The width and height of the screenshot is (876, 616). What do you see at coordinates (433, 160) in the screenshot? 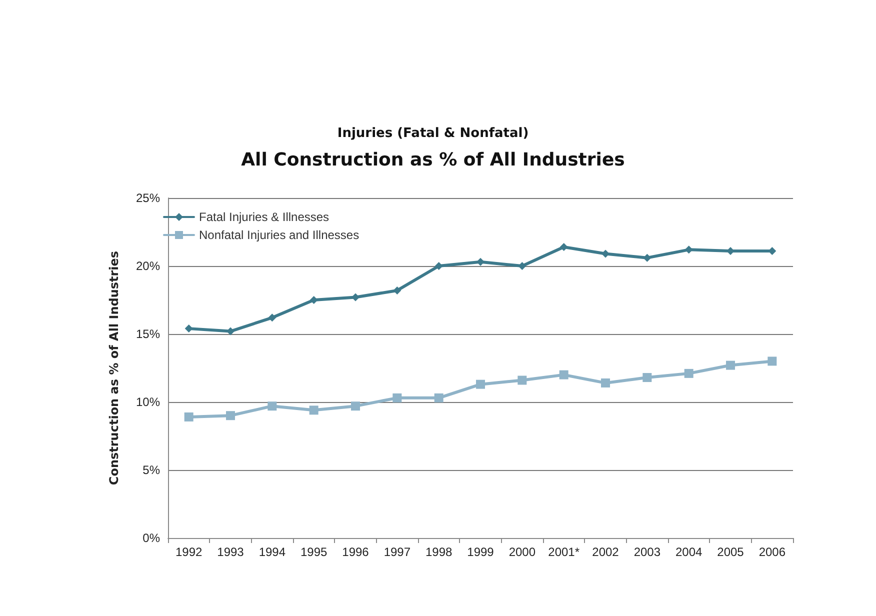
I see `chart-title: All Construction as % of All Industries` at bounding box center [433, 160].